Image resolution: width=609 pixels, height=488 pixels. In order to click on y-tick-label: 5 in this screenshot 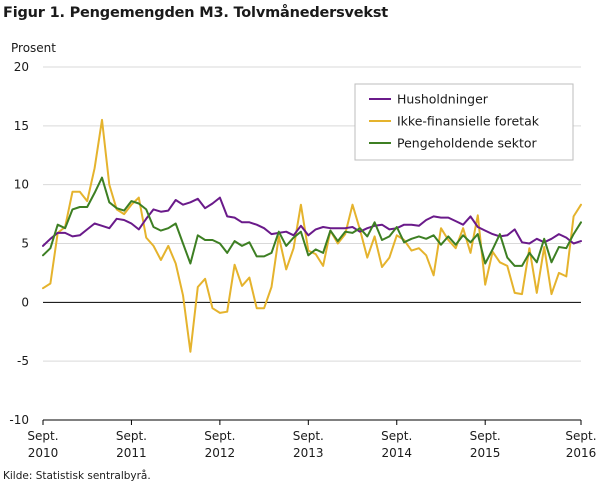, I will do `click(25, 244)`.